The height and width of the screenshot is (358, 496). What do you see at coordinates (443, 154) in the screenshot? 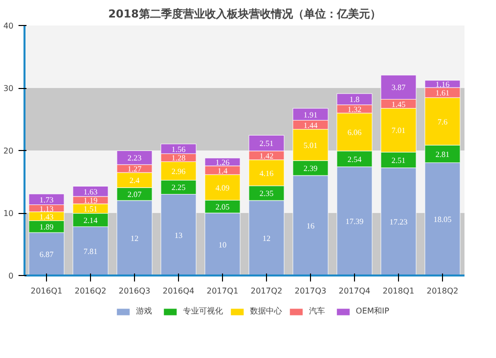
I see `data-label: 2.81` at bounding box center [443, 154].